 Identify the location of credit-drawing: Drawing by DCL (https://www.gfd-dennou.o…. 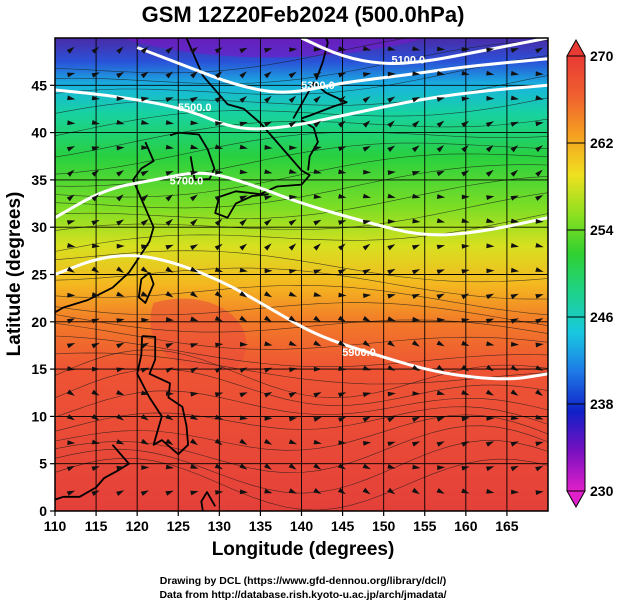
(303, 581).